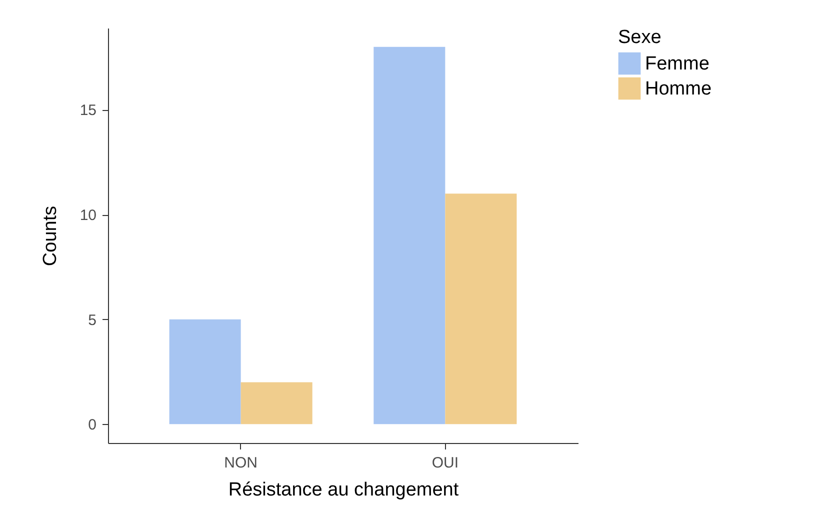 The image size is (826, 523). I want to click on legend-label: Femme, so click(677, 64).